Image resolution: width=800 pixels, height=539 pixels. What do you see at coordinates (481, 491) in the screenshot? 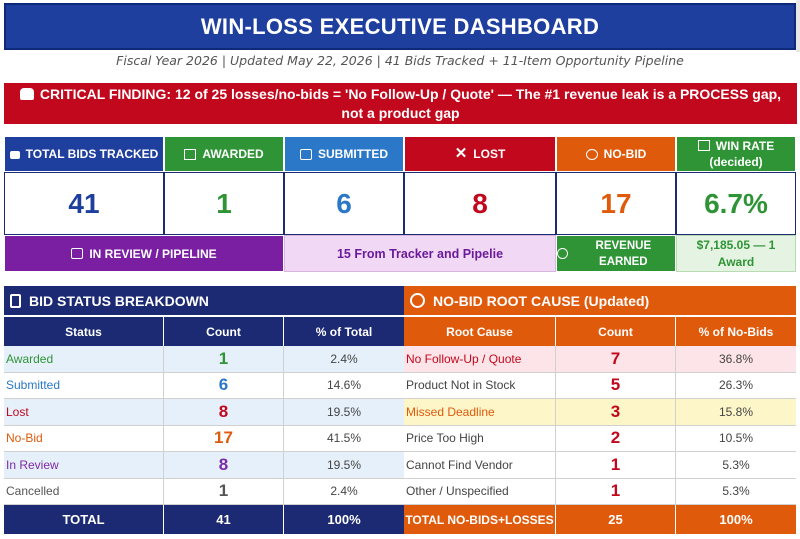
I see `rootcause-name: Other / Unspecified` at bounding box center [481, 491].